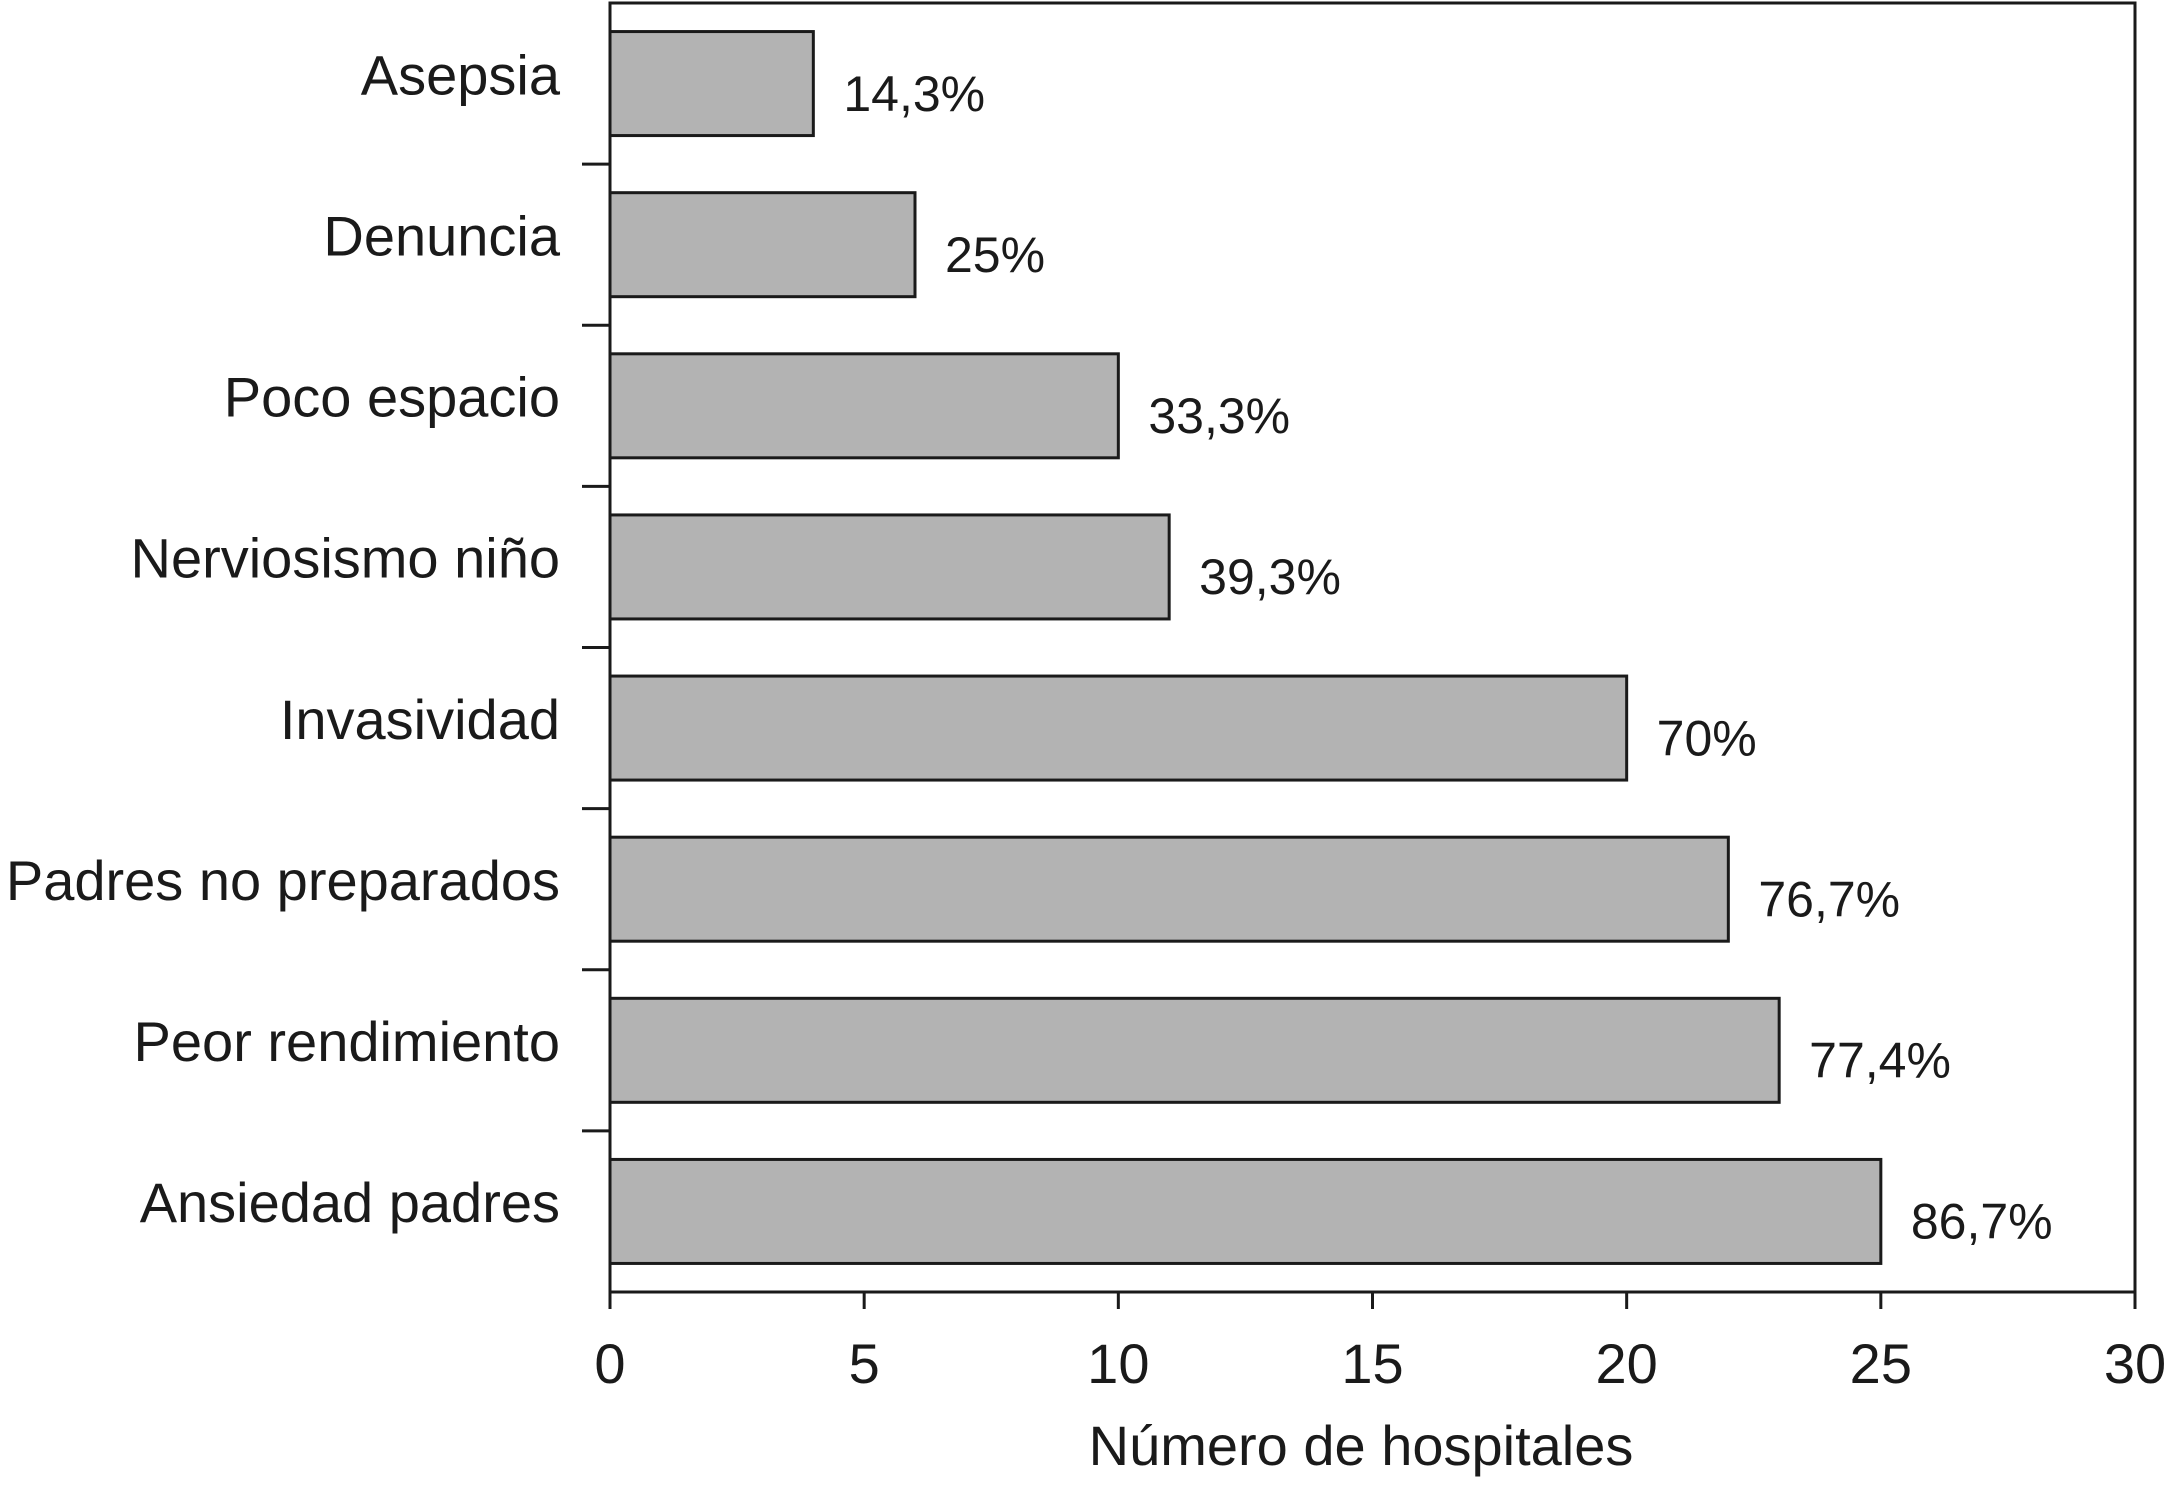 The image size is (2167, 1485). What do you see at coordinates (350, 1202) in the screenshot?
I see `y-tick-label: Ansiedad padres` at bounding box center [350, 1202].